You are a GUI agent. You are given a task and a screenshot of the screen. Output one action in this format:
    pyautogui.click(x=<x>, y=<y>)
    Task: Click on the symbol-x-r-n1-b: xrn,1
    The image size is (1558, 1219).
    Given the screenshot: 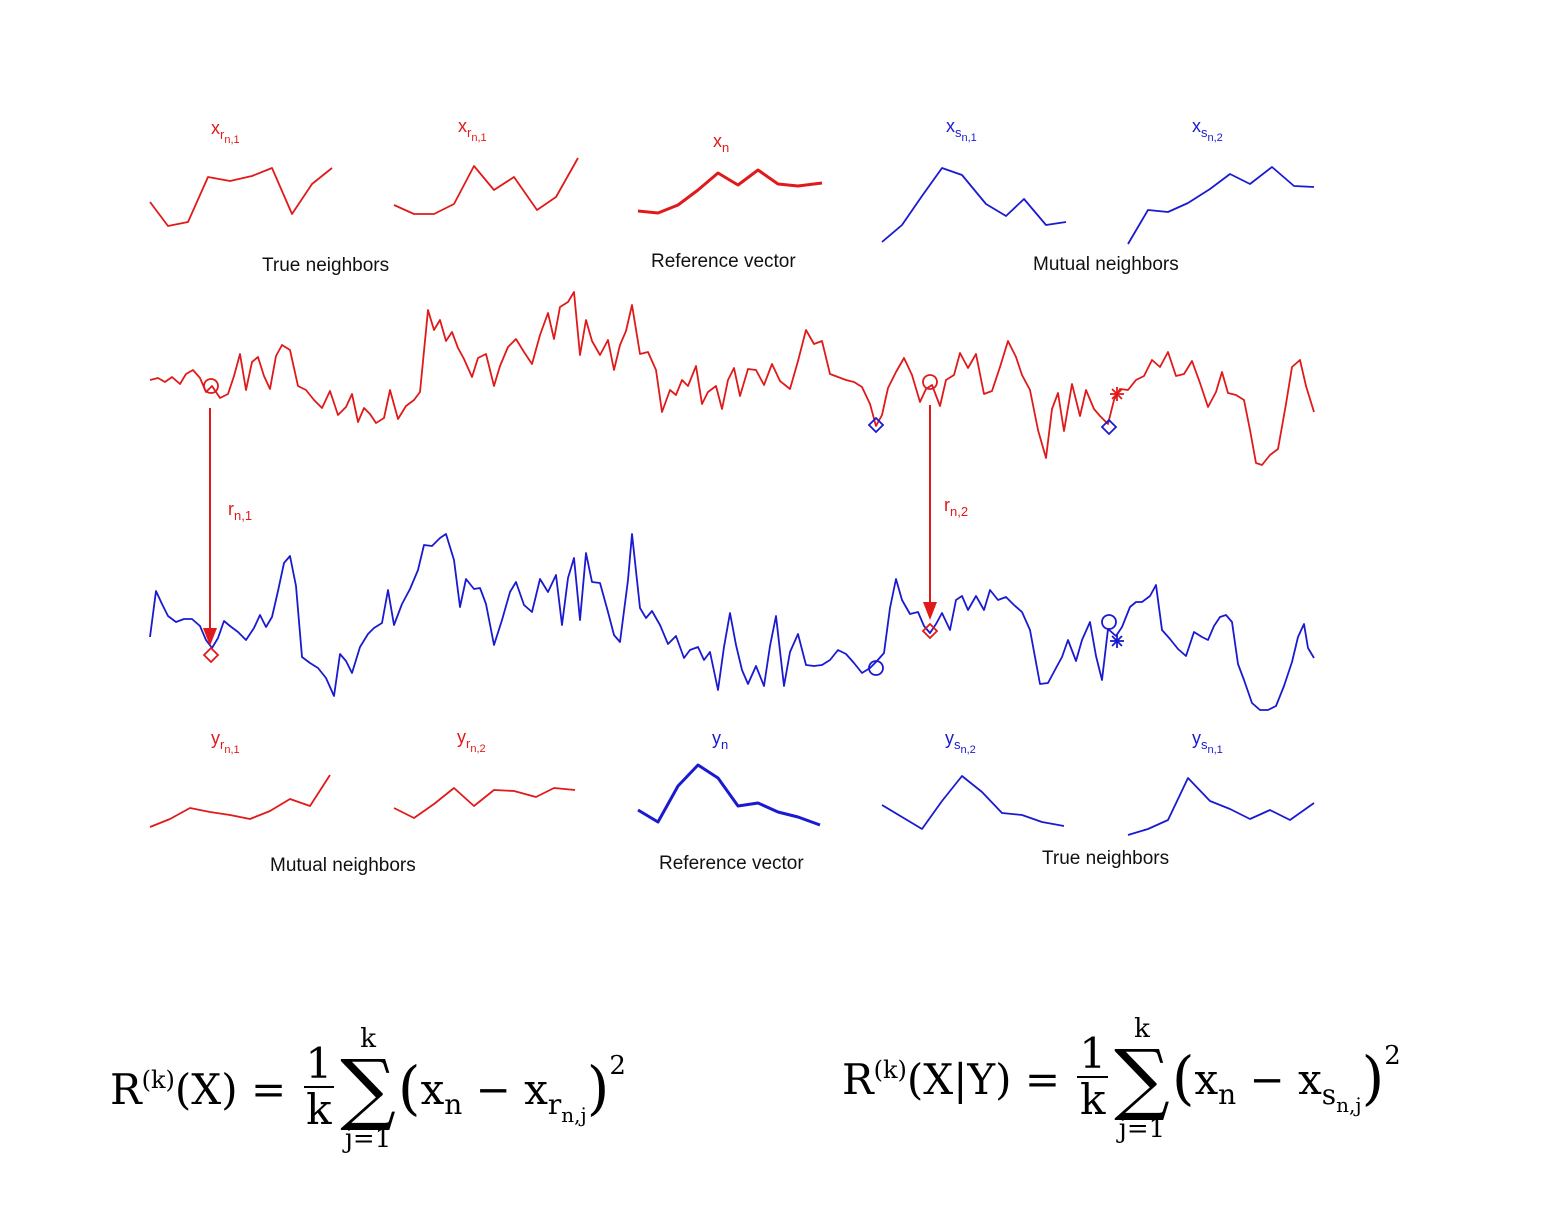 What is the action you would take?
    pyautogui.click(x=472, y=130)
    